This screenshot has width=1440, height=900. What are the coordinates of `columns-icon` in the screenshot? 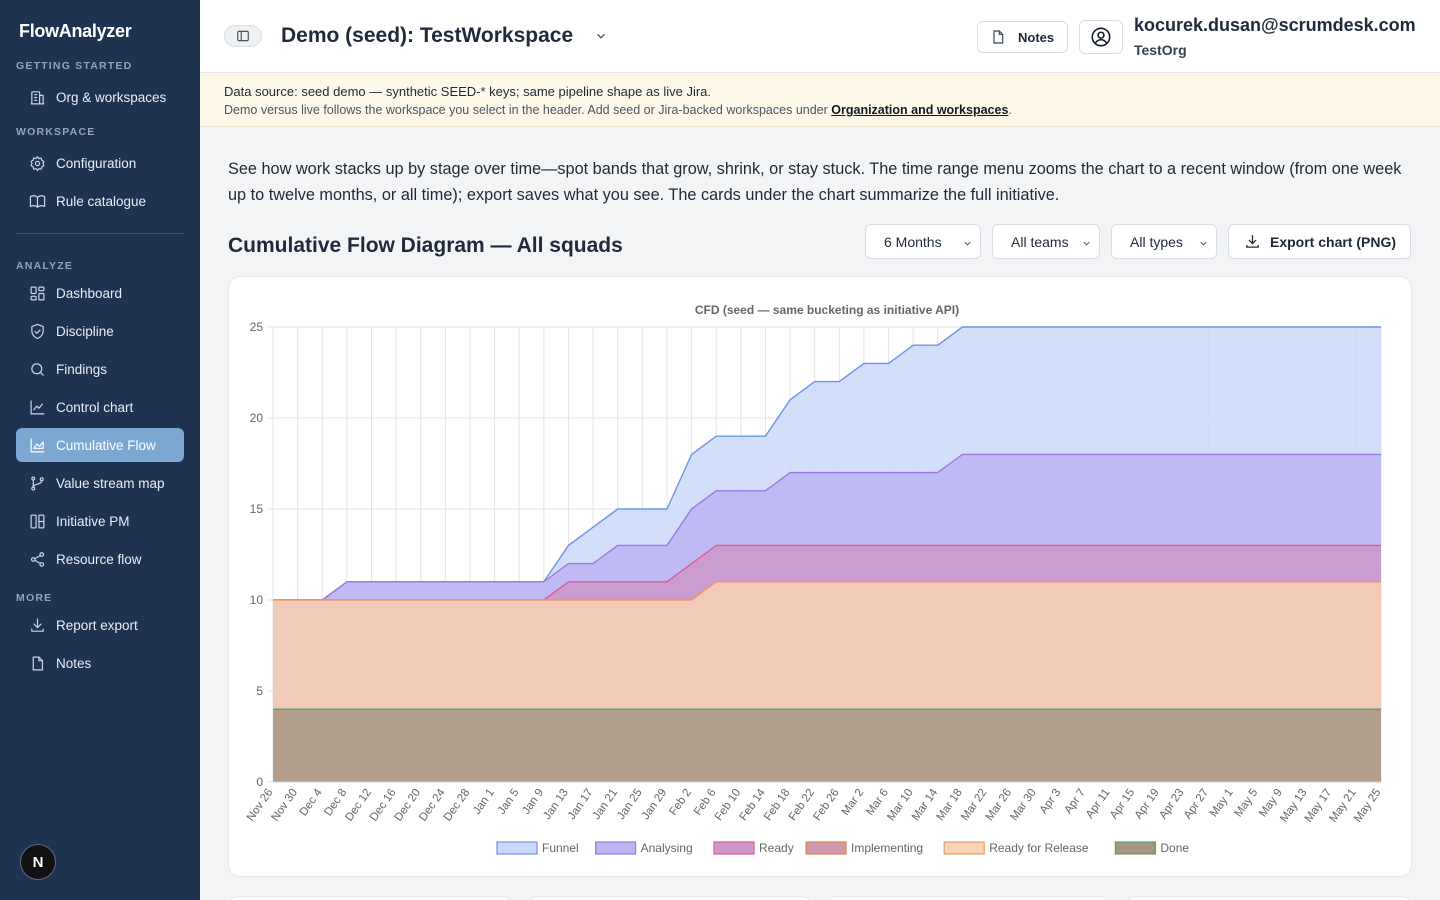 It's located at (37, 521).